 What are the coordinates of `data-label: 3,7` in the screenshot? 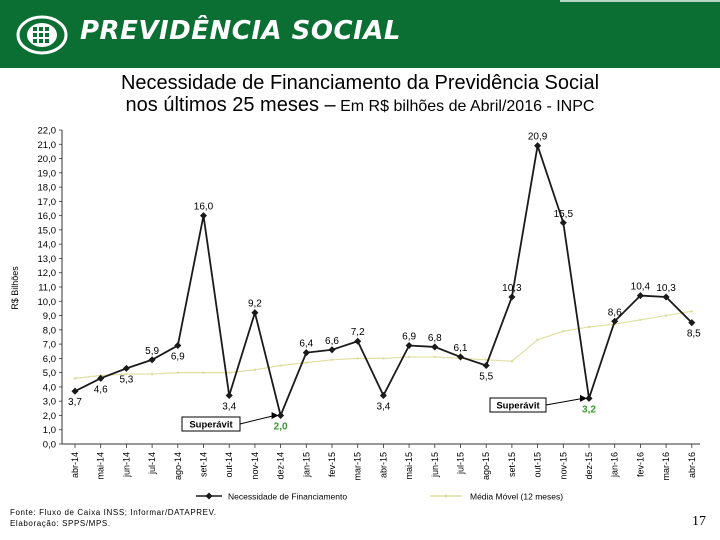 It's located at (75, 402).